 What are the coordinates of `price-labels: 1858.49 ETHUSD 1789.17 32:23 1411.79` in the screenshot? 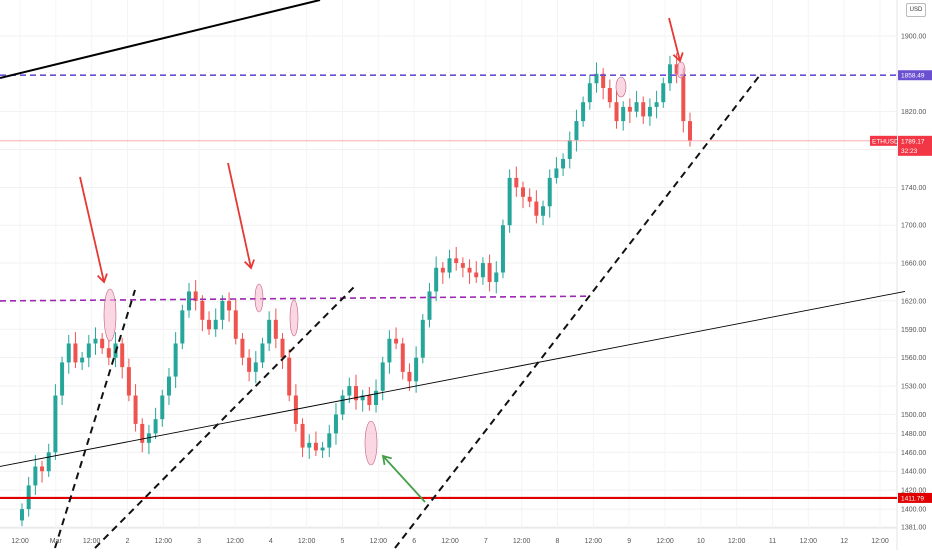 It's located at (901, 286).